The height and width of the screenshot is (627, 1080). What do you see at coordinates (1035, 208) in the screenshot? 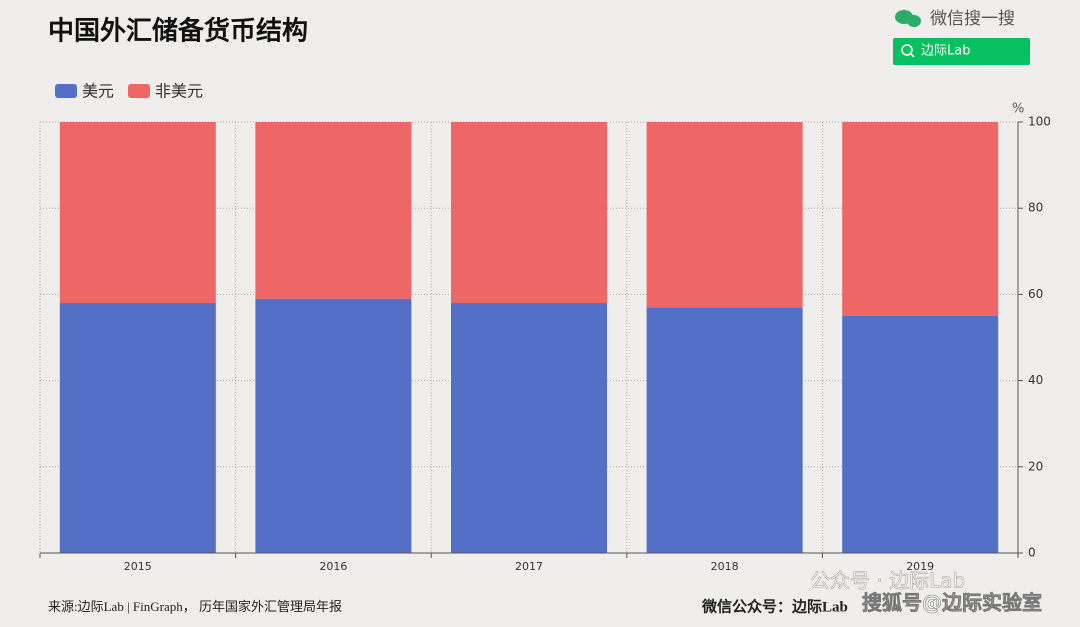
I see `y-tick-label: 80` at bounding box center [1035, 208].